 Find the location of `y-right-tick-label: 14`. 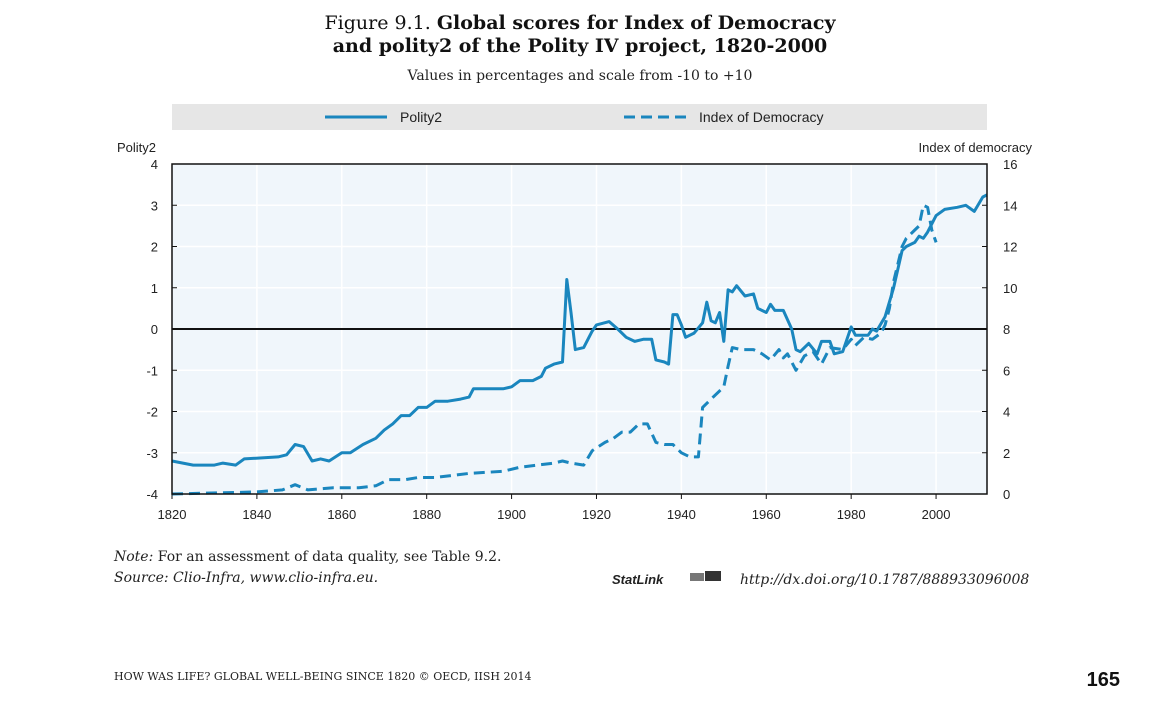

y-right-tick-label: 14 is located at coordinates (1010, 205).